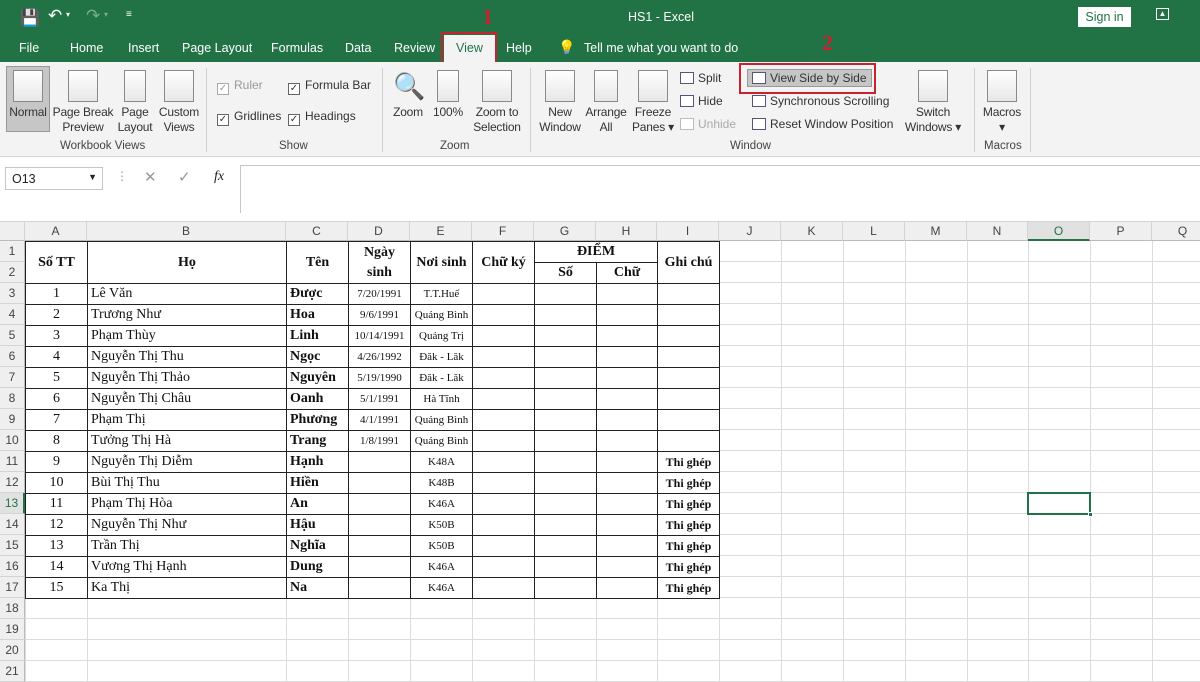  Describe the element at coordinates (187, 262) in the screenshot. I see `header-ho: Họ` at that location.